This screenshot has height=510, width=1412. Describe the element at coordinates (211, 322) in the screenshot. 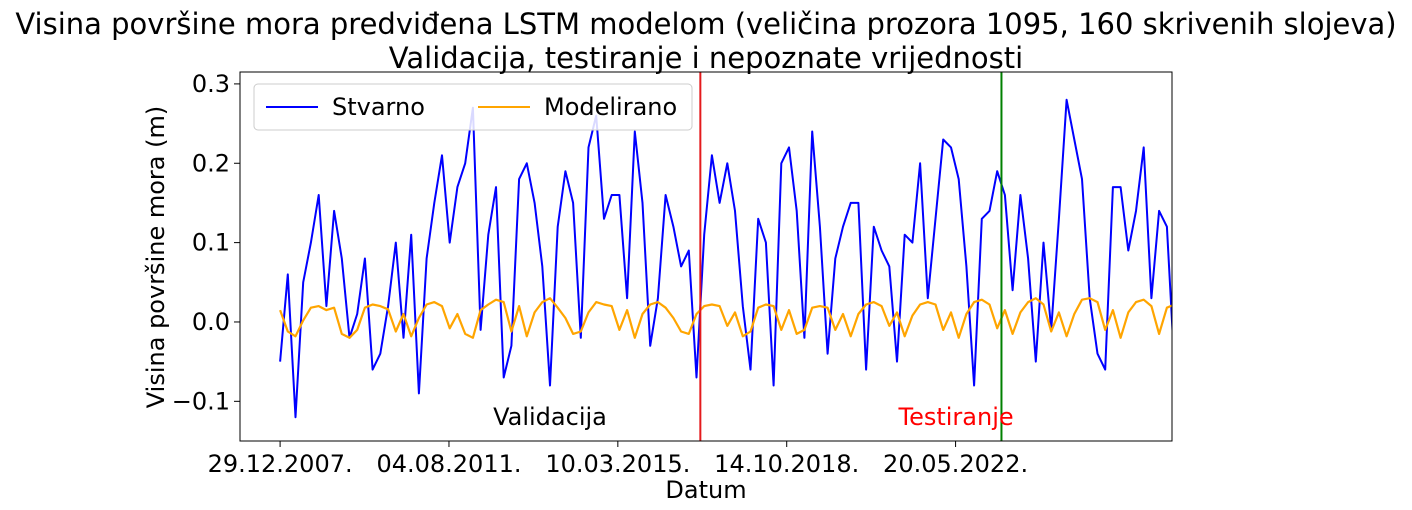

I see `y-tick-label: 0.0` at that location.